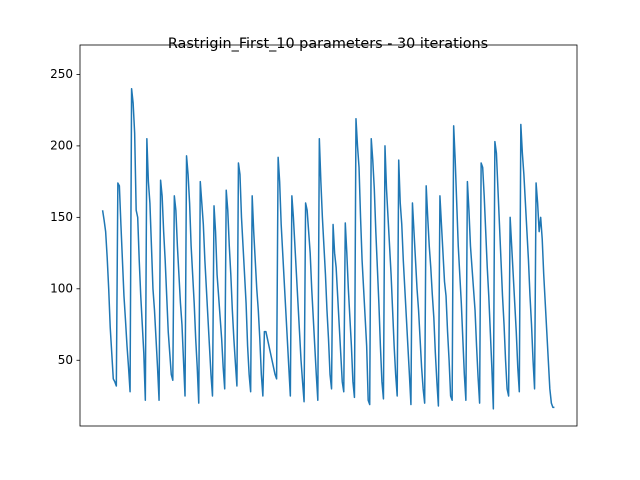 The height and width of the screenshot is (480, 640). Describe the element at coordinates (61, 74) in the screenshot. I see `y-tick-label: 250` at that location.